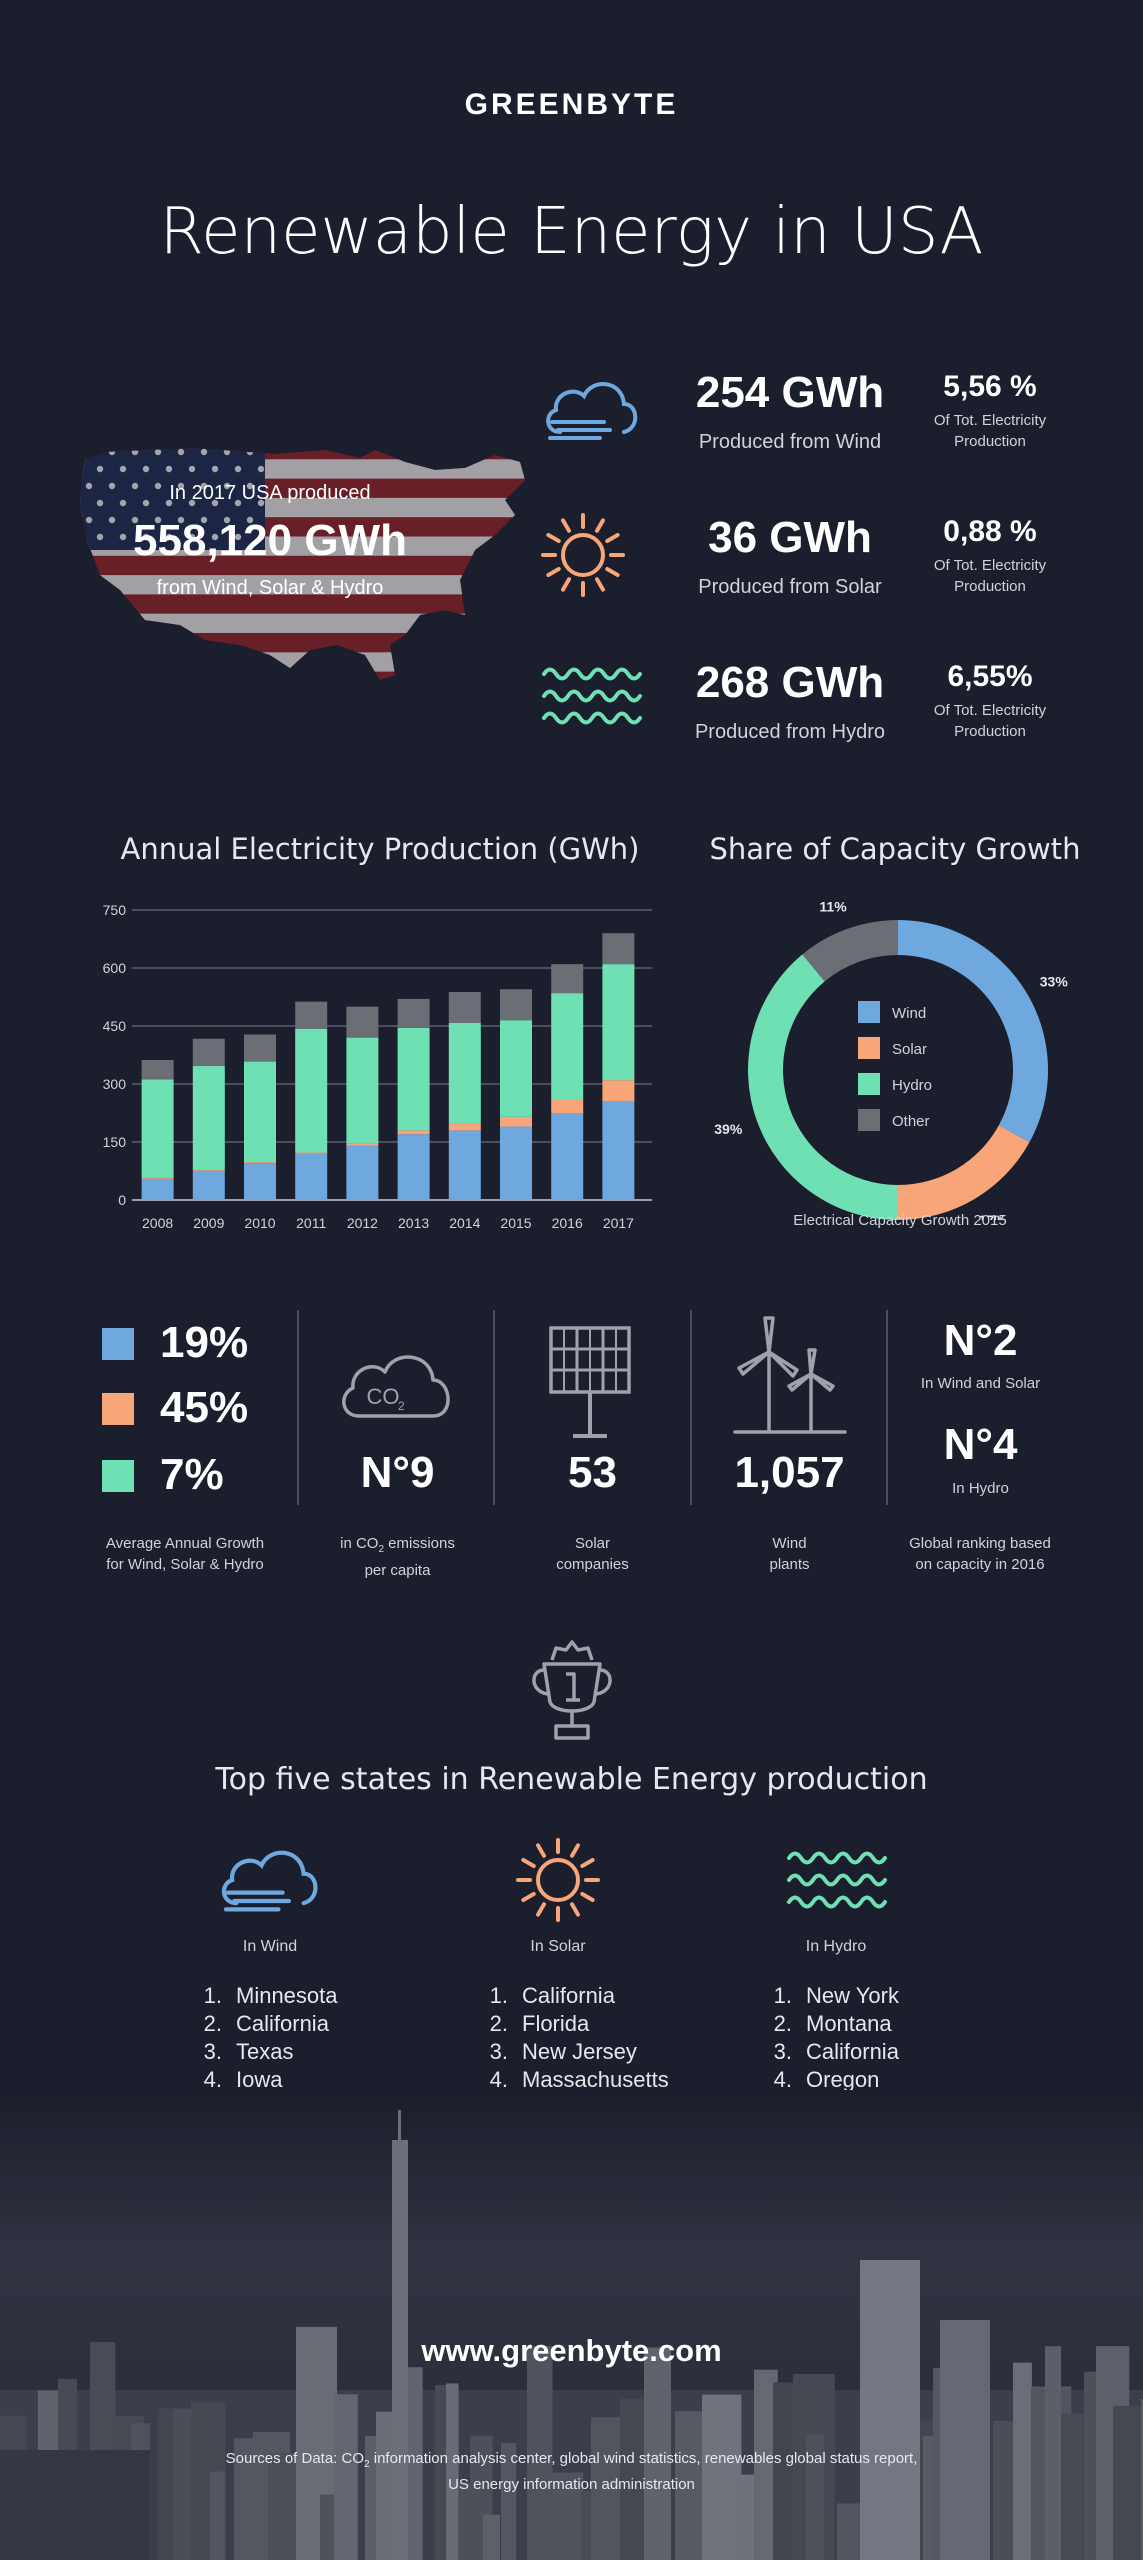 This screenshot has width=1143, height=2560. I want to click on x-tick-label: 2015, so click(515, 1223).